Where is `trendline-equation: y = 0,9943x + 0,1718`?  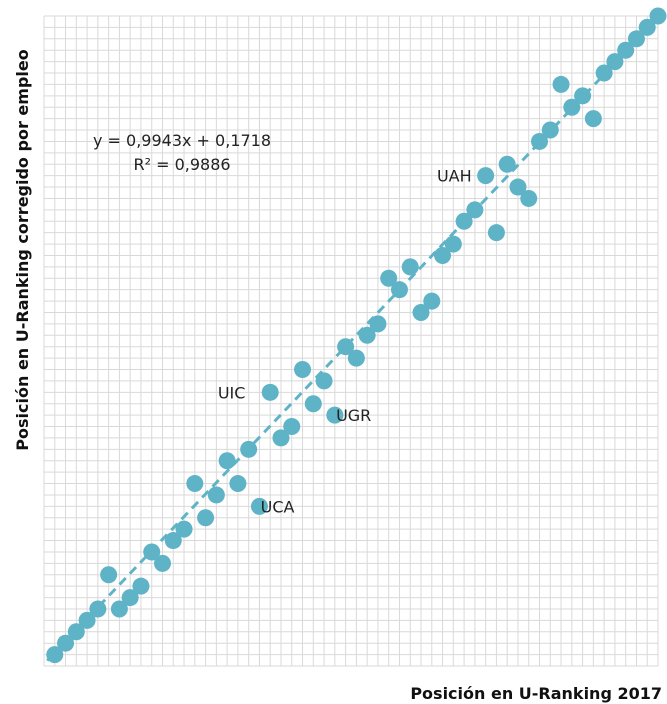 trendline-equation: y = 0,9943x + 0,1718 is located at coordinates (182, 140).